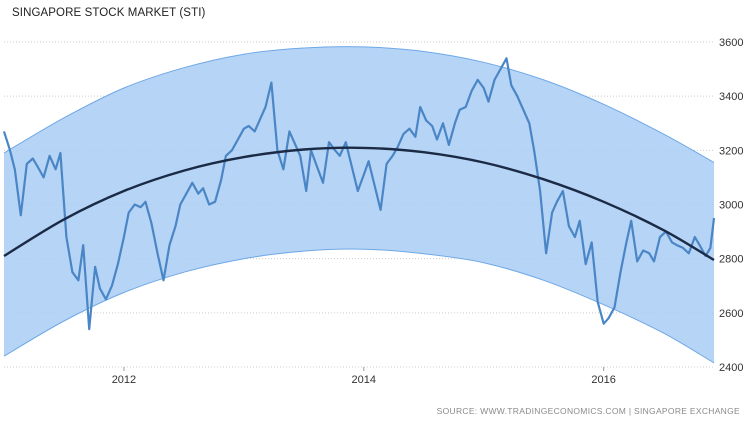 Image resolution: width=756 pixels, height=423 pixels. Describe the element at coordinates (731, 43) in the screenshot. I see `y-tick-label: 3600` at that location.